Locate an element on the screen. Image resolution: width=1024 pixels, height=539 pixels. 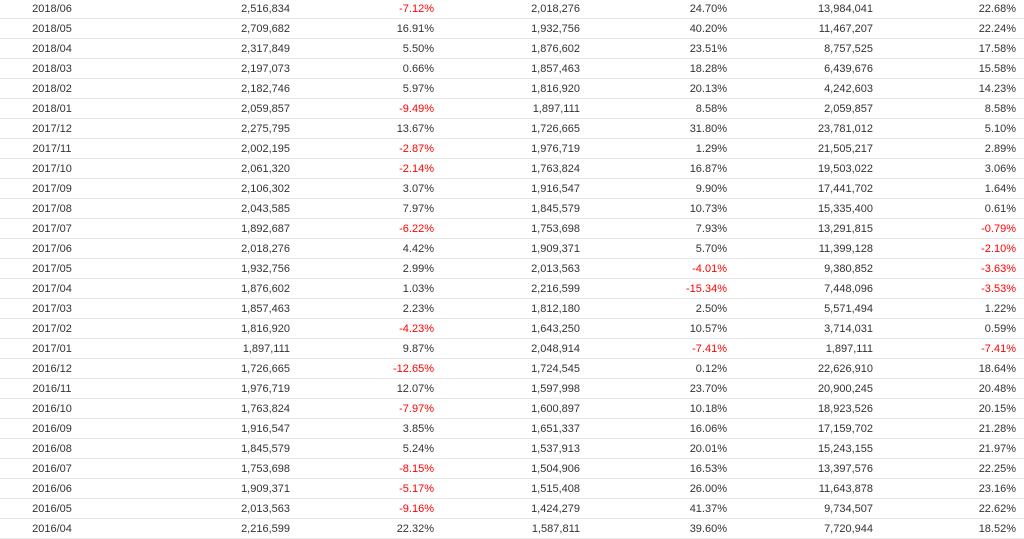
cumulative-value-cell: 21,505,217 is located at coordinates (845, 149).